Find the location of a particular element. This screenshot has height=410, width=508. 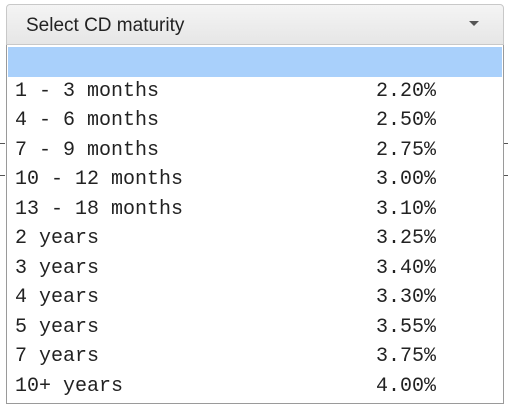

option: 4 years 3.30% is located at coordinates (255, 298).